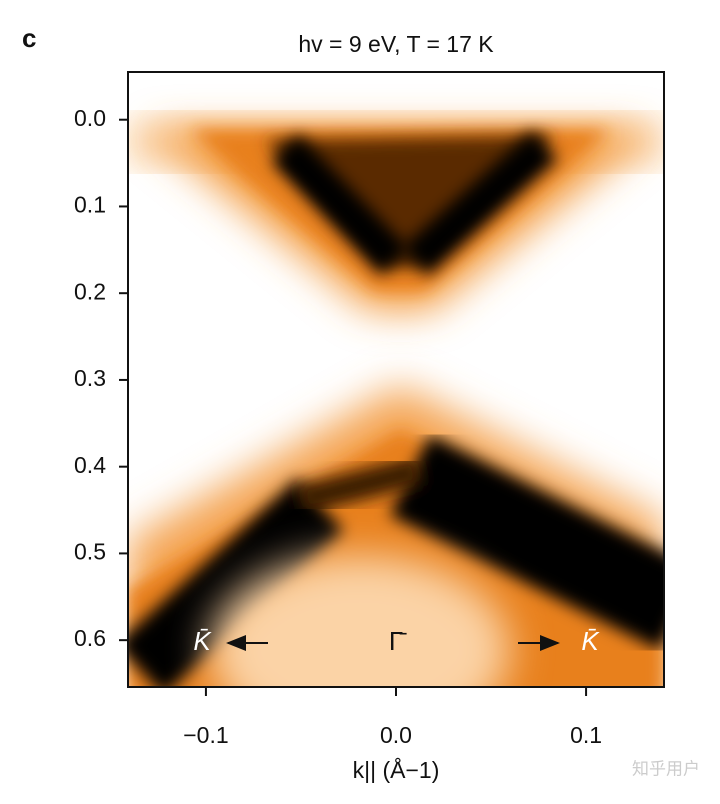  What do you see at coordinates (396, 735) in the screenshot?
I see `x-tick-label: 0.0` at bounding box center [396, 735].